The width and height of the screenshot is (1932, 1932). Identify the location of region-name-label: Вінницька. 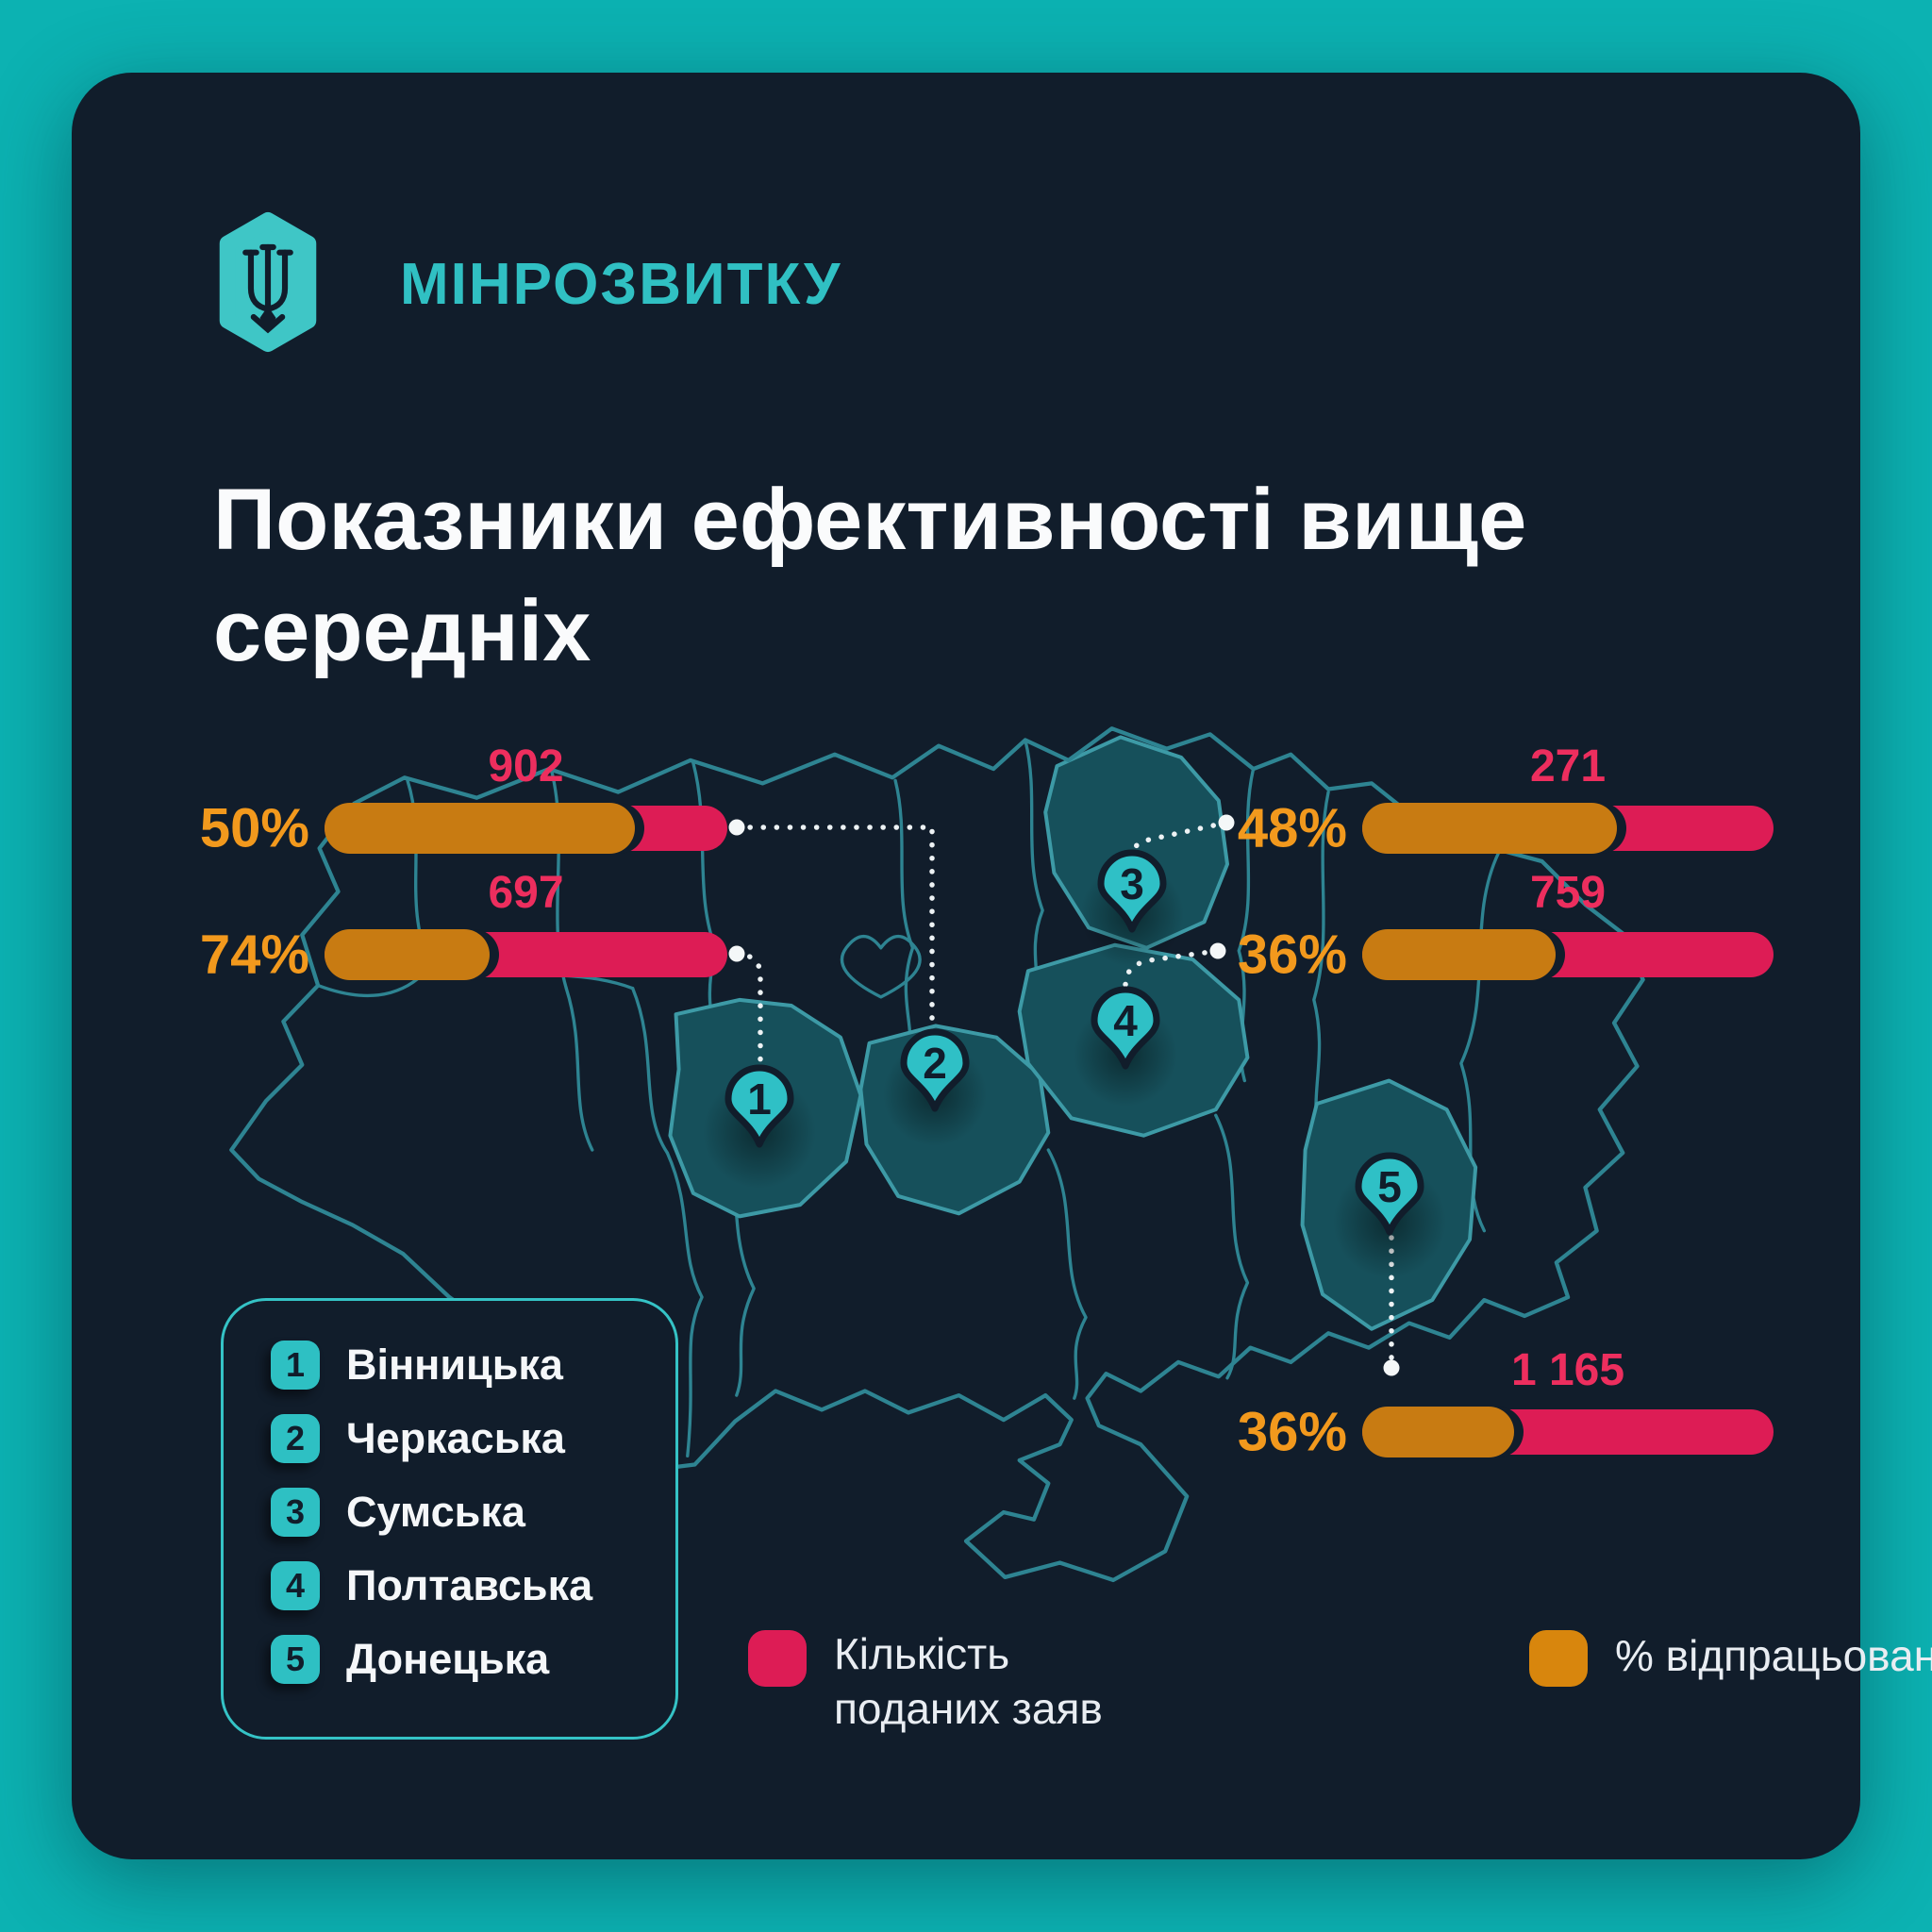
(454, 1365).